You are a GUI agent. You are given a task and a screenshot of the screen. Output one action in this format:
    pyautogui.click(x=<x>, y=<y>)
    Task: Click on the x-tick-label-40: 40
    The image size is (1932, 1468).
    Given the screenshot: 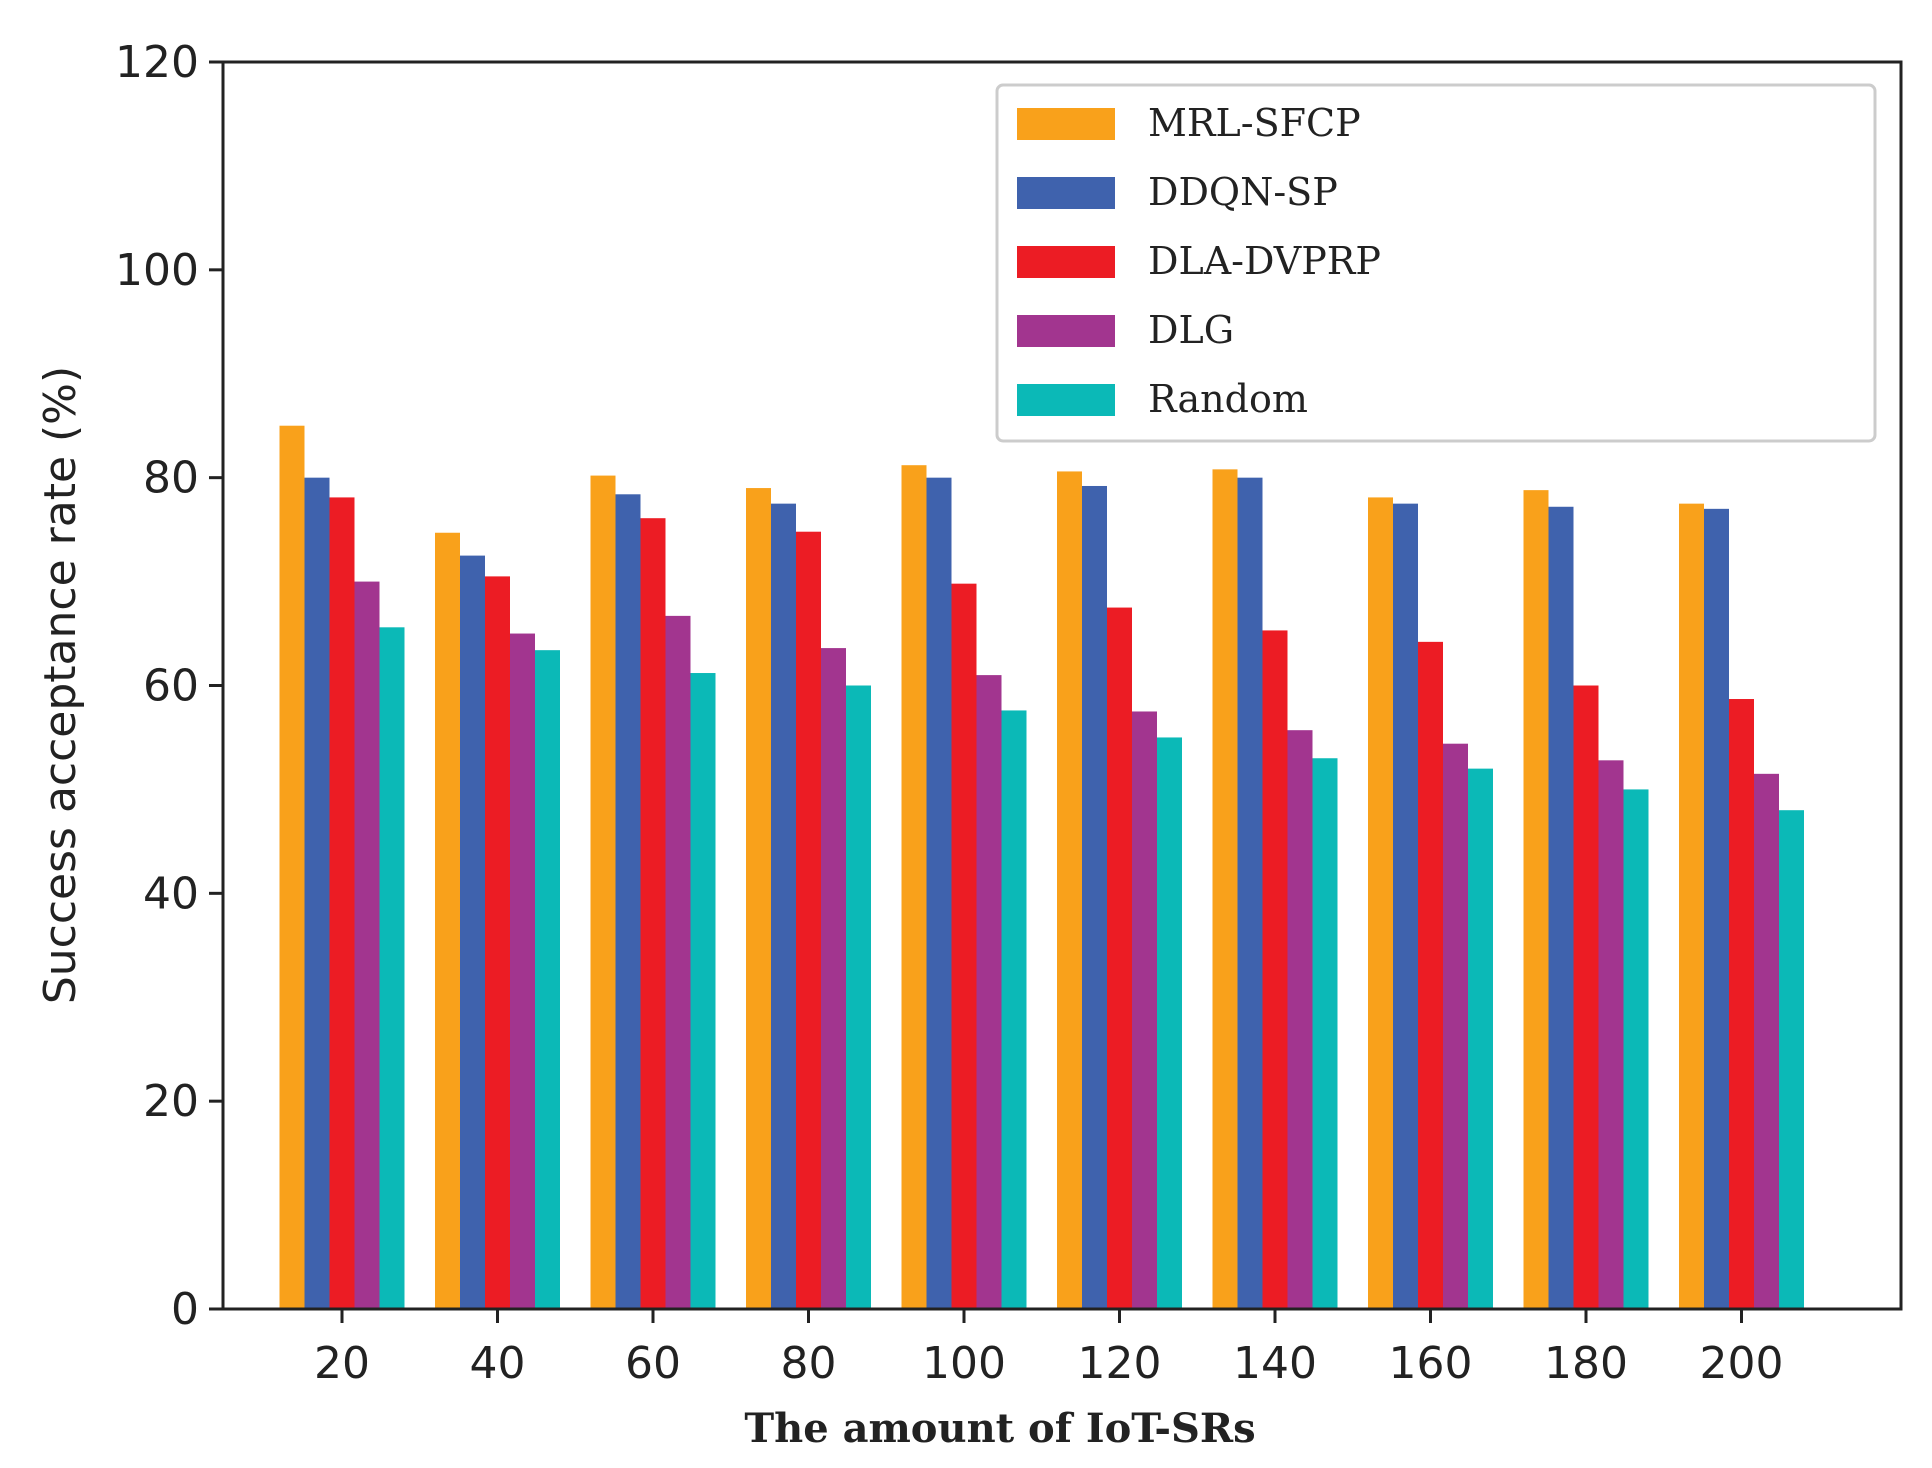 What is the action you would take?
    pyautogui.click(x=498, y=1363)
    